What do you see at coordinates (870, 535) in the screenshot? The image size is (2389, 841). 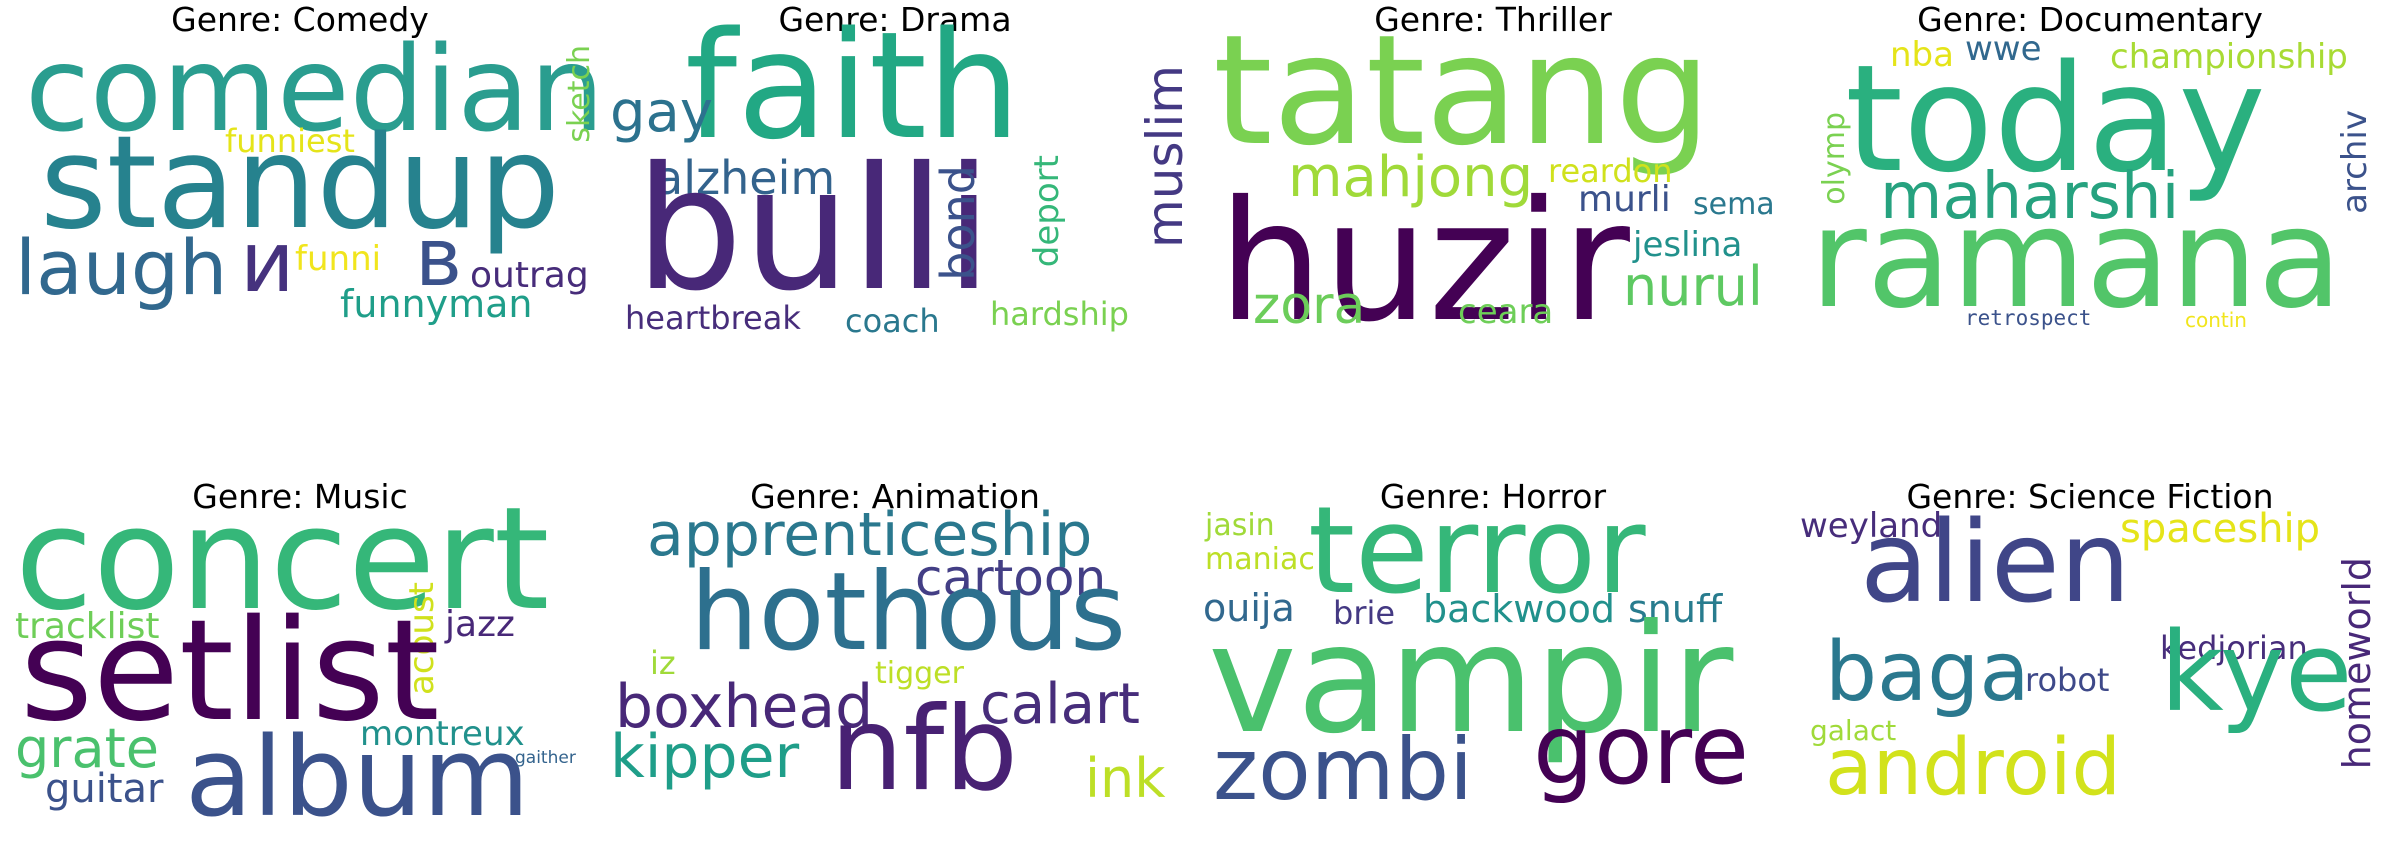 I see `cloud-word: apprenticeship` at bounding box center [870, 535].